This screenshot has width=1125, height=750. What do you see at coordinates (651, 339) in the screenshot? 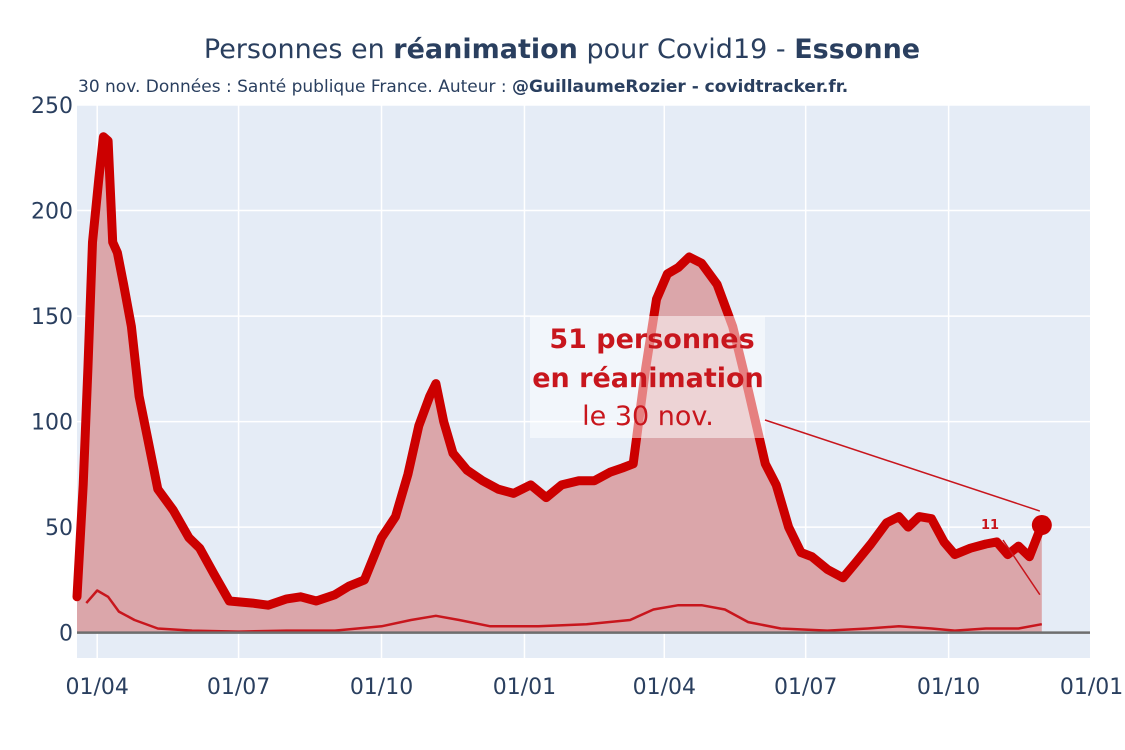
I see `annotation-line-1: 51 personnes` at bounding box center [651, 339].